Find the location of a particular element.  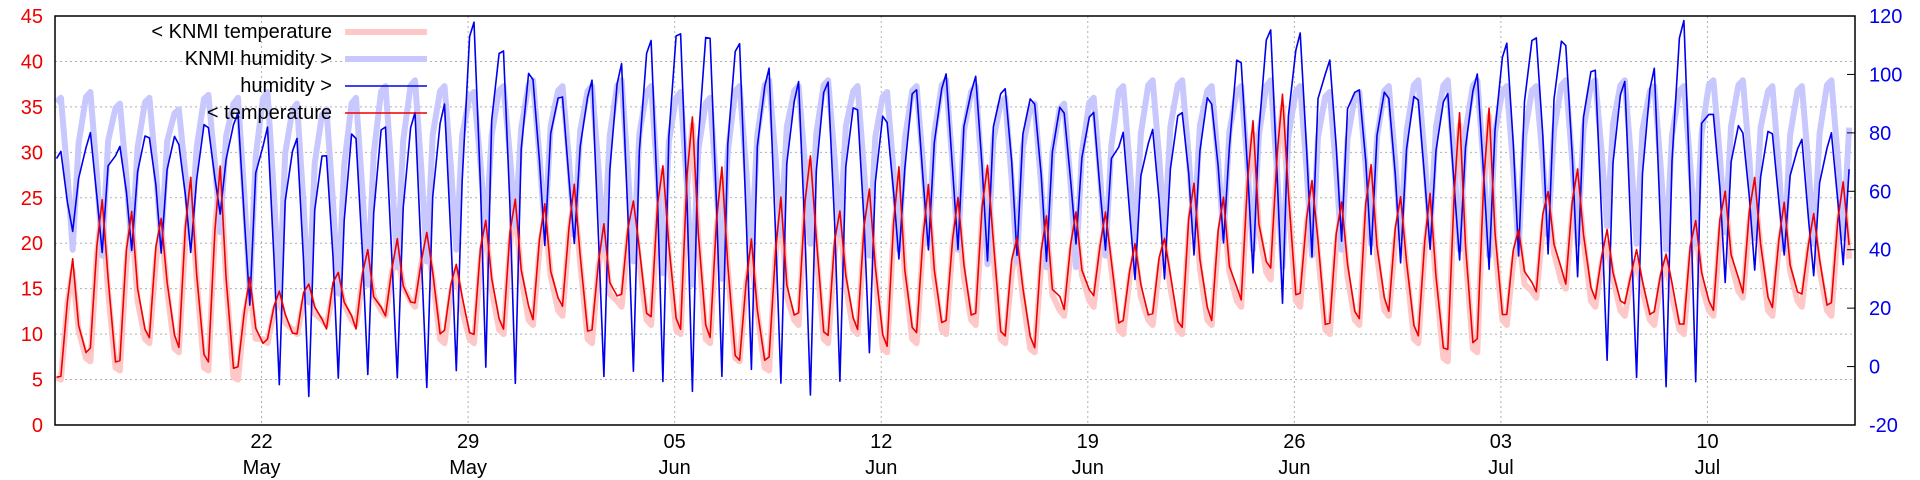

y2-tick-label: 0 is located at coordinates (1874, 368).